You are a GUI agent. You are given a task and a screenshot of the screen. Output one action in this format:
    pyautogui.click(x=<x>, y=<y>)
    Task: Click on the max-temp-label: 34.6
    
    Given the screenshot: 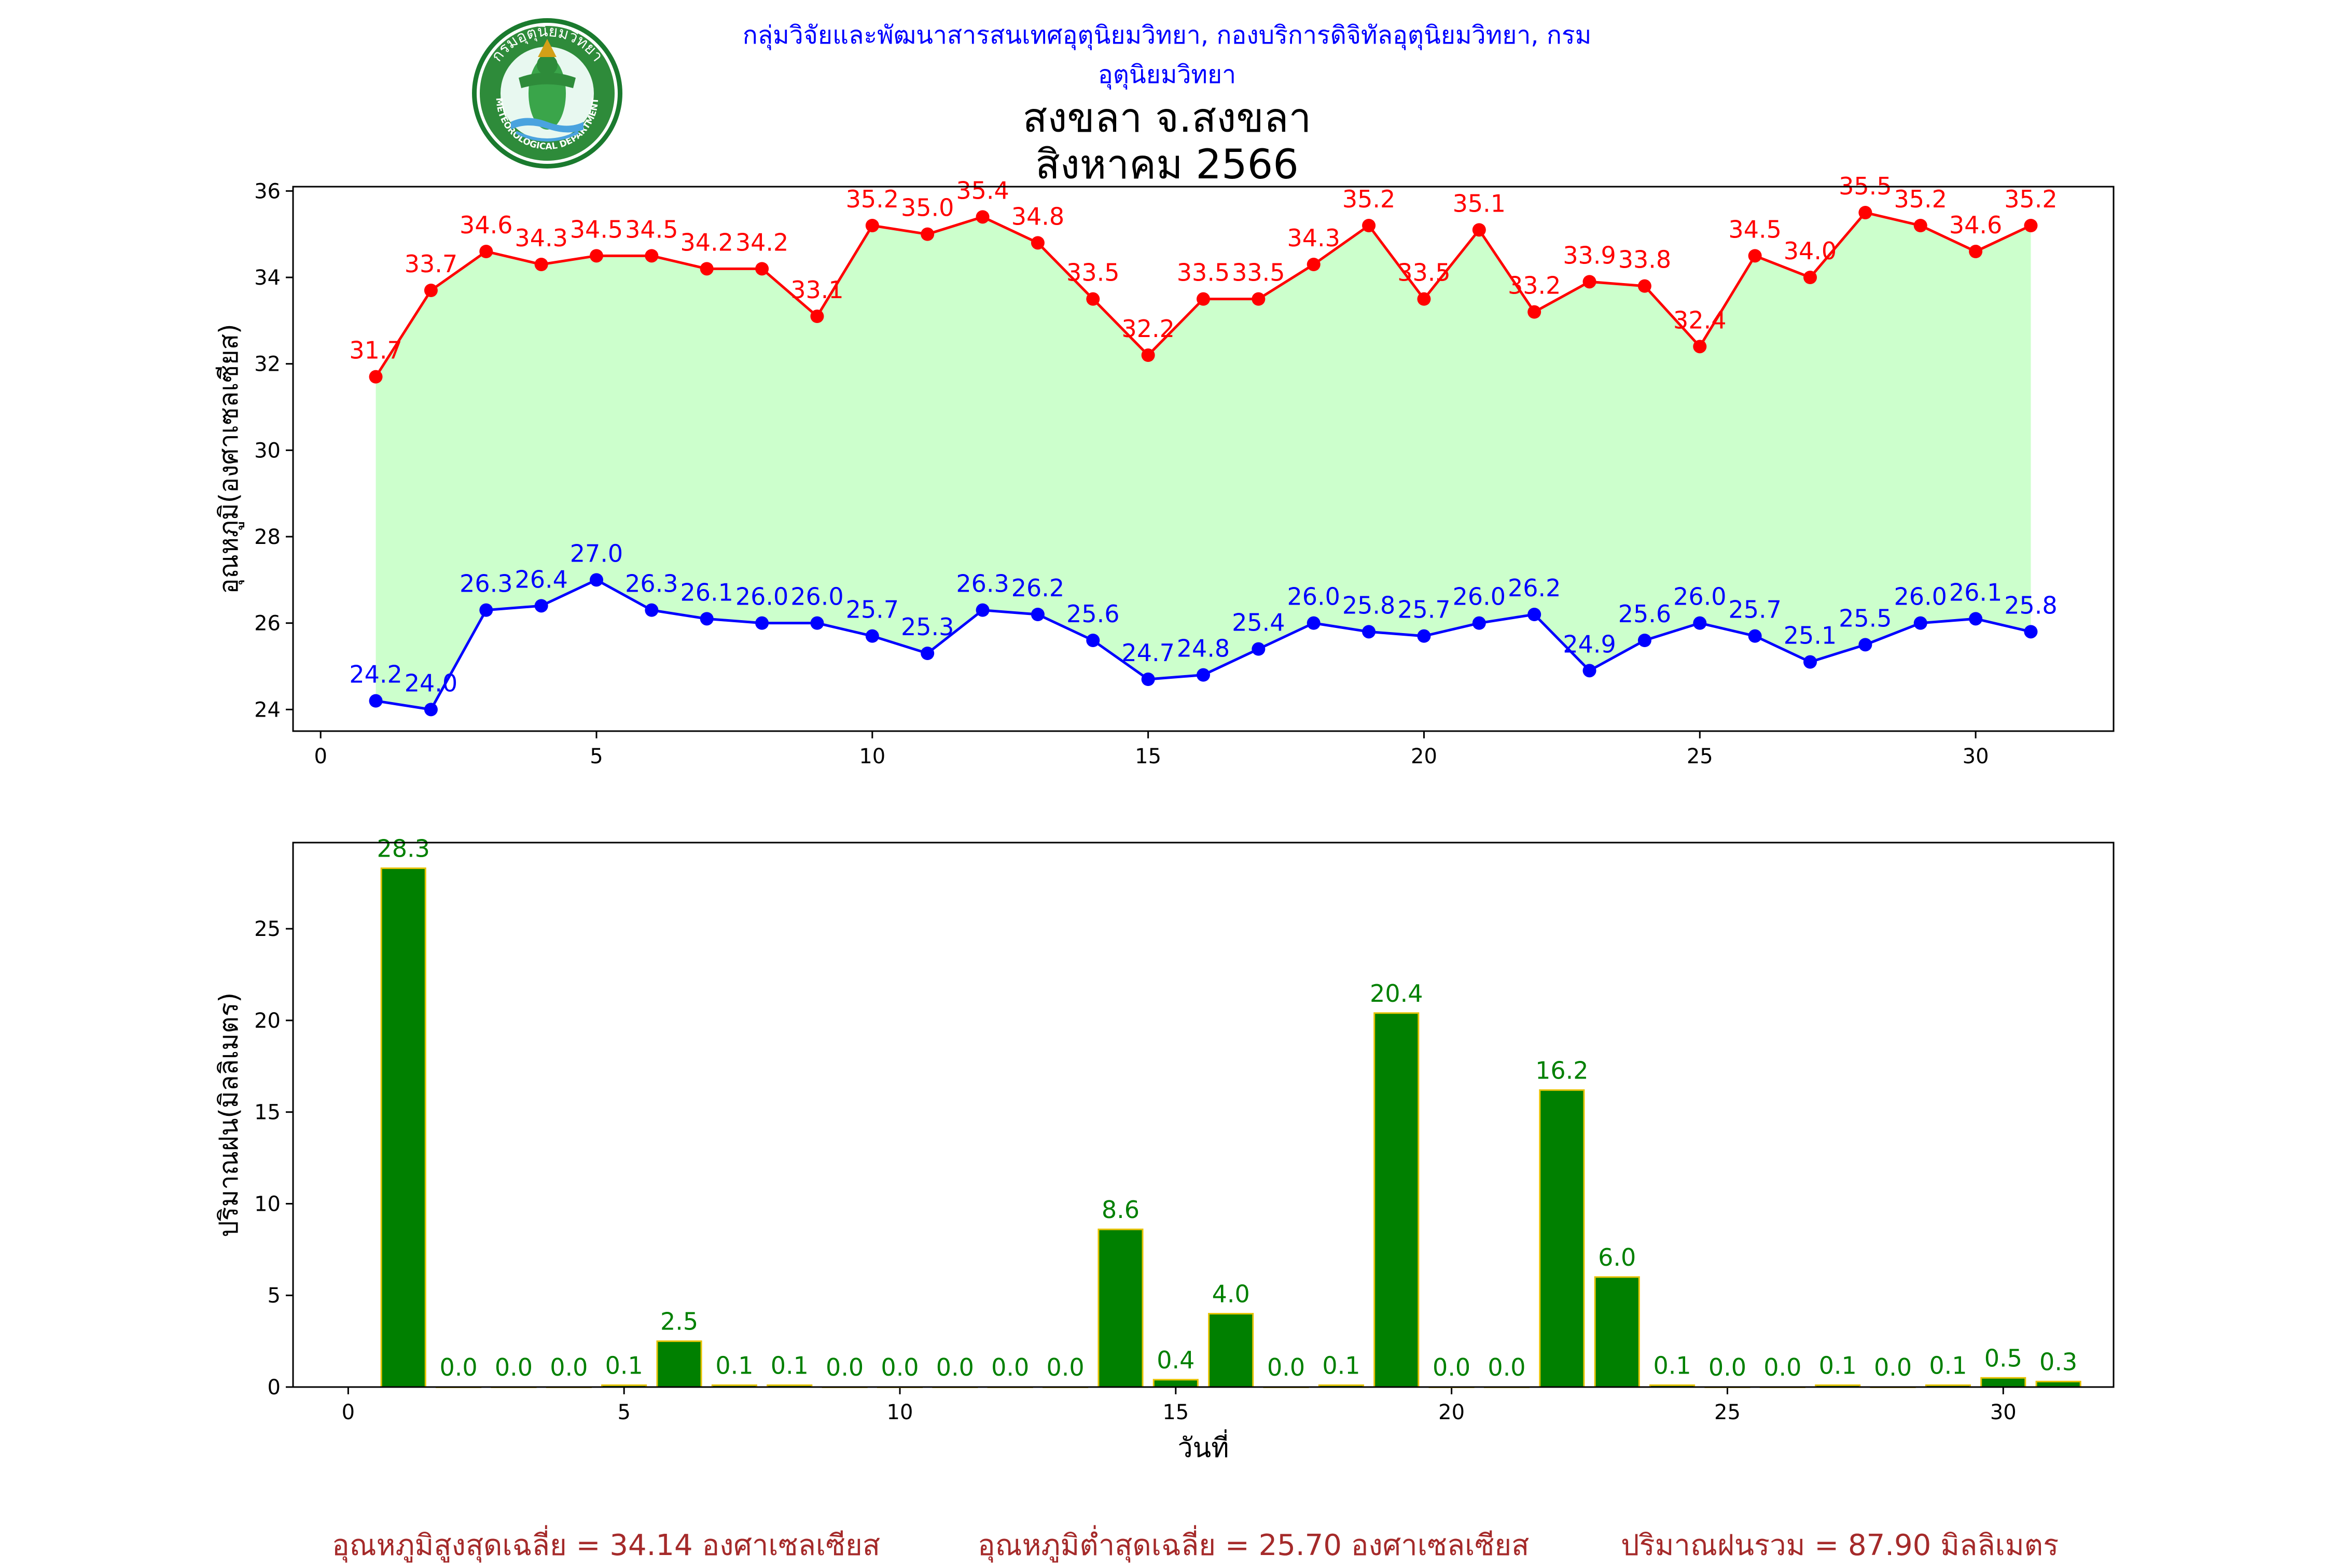 What is the action you would take?
    pyautogui.click(x=486, y=225)
    